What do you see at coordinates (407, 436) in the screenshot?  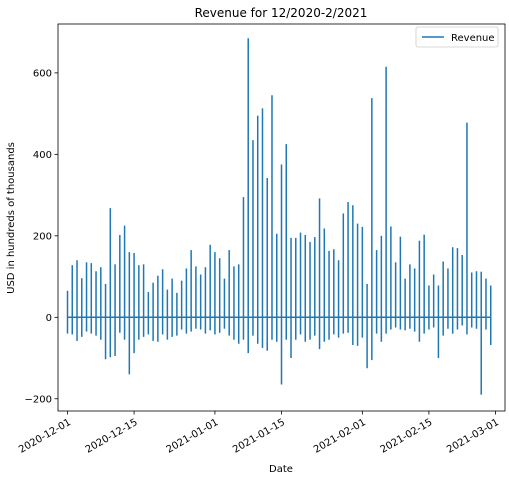 I see `x-tick-label: 2021-02-15` at bounding box center [407, 436].